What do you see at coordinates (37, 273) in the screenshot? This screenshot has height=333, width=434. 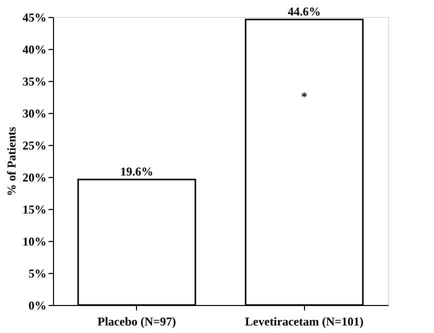 I see `y-tick-label: 5%` at bounding box center [37, 273].